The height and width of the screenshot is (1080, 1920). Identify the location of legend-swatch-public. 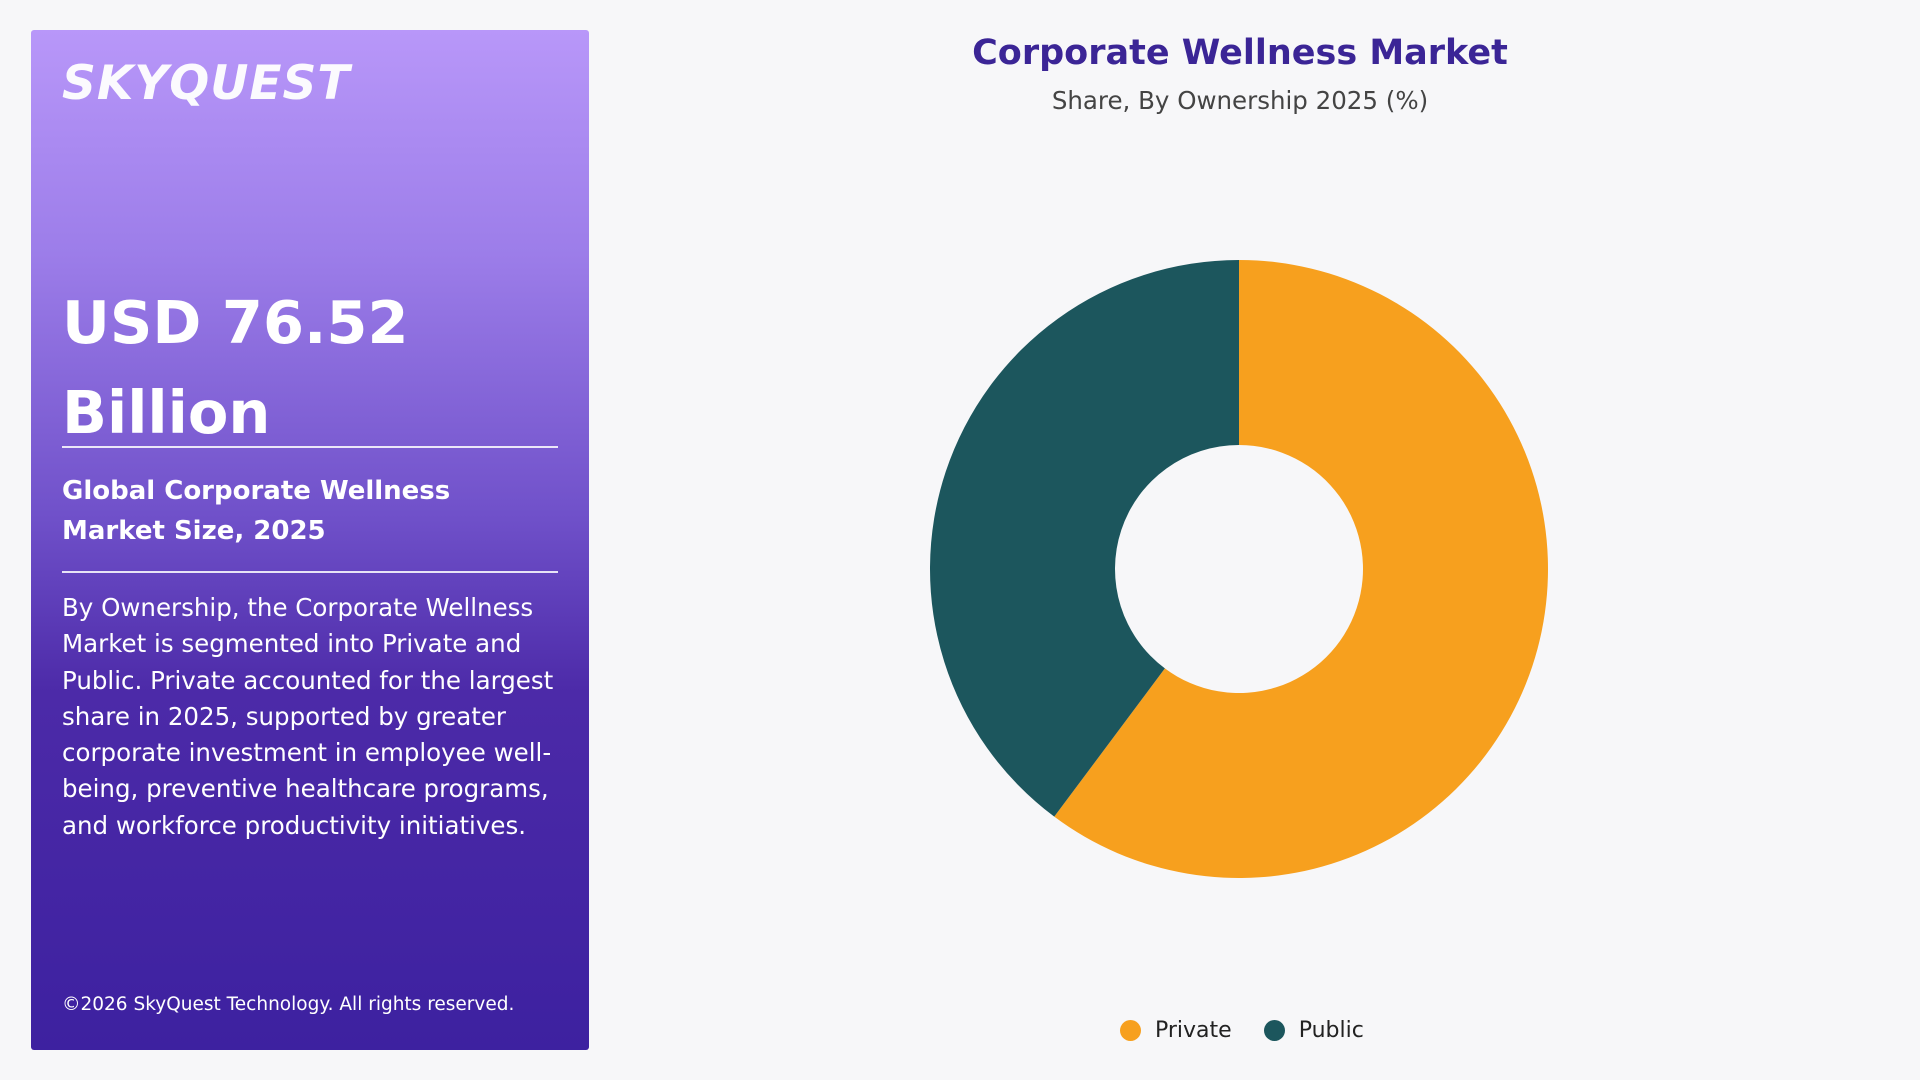
(1274, 1030).